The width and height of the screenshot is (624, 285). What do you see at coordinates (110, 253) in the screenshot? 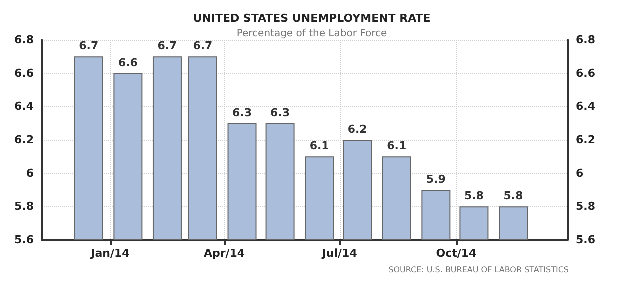
I see `x-tick-label: Jan/14` at bounding box center [110, 253].